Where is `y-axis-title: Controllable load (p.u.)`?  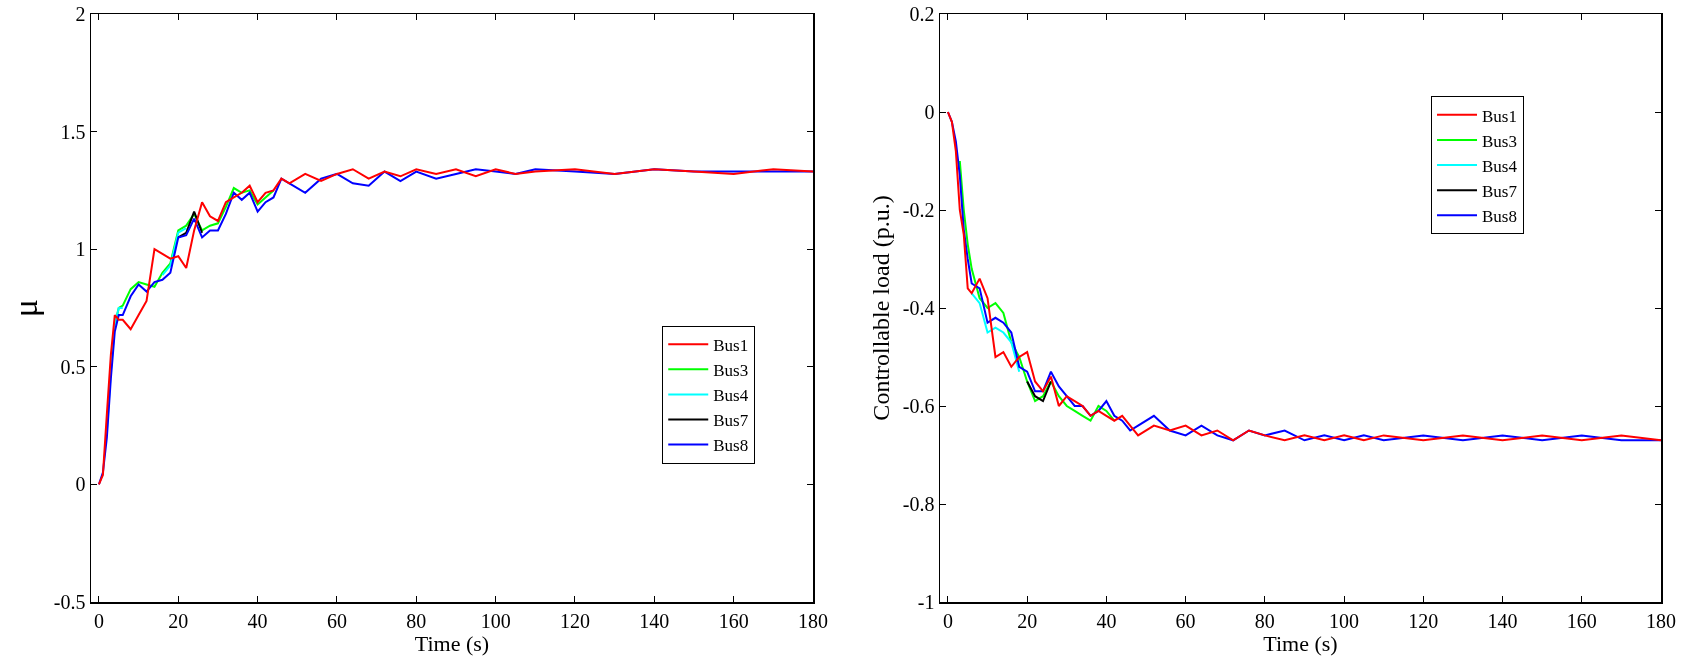
y-axis-title: Controllable load (p.u.) is located at coordinates (881, 308).